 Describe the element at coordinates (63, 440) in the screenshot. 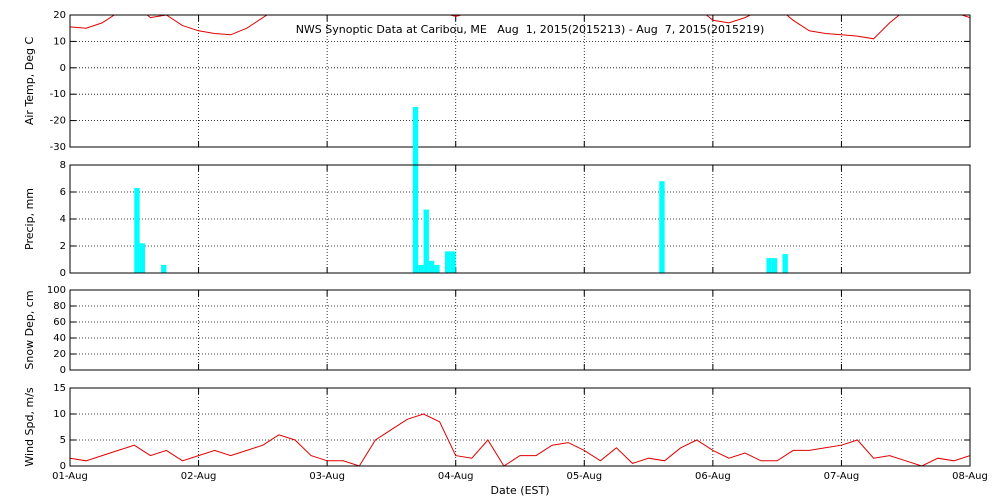

I see `y-tick-label: 5` at that location.